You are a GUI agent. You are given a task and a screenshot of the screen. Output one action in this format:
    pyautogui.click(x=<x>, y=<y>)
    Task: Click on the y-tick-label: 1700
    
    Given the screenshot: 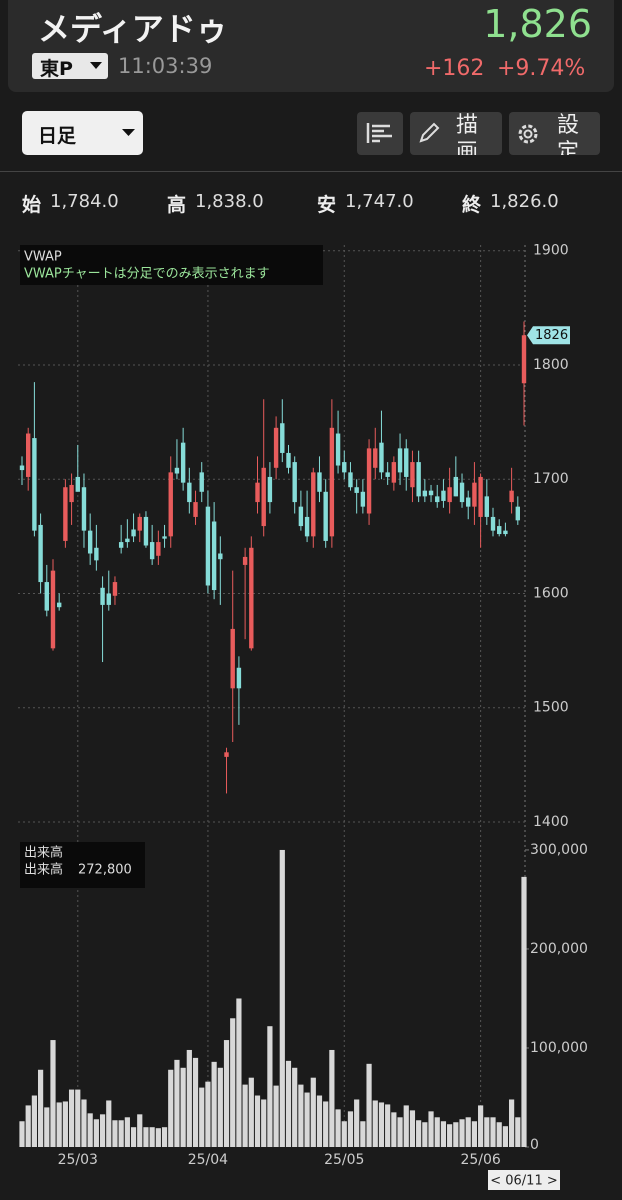 What is the action you would take?
    pyautogui.click(x=551, y=479)
    